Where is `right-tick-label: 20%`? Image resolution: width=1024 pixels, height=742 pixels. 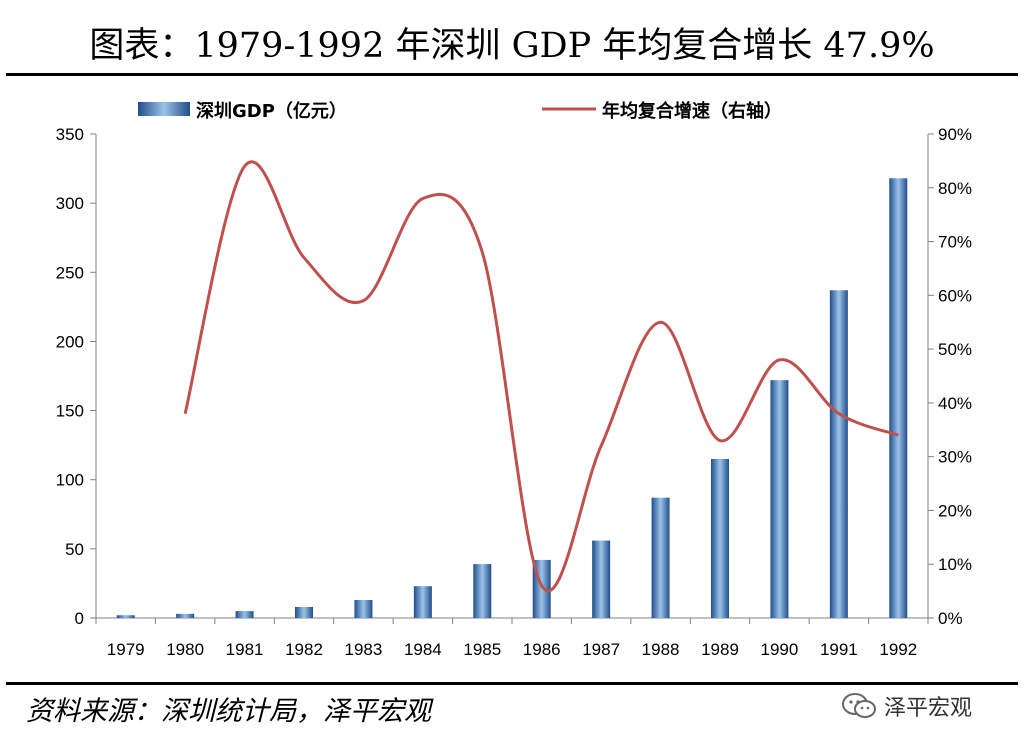
right-tick-label: 20% is located at coordinates (955, 510).